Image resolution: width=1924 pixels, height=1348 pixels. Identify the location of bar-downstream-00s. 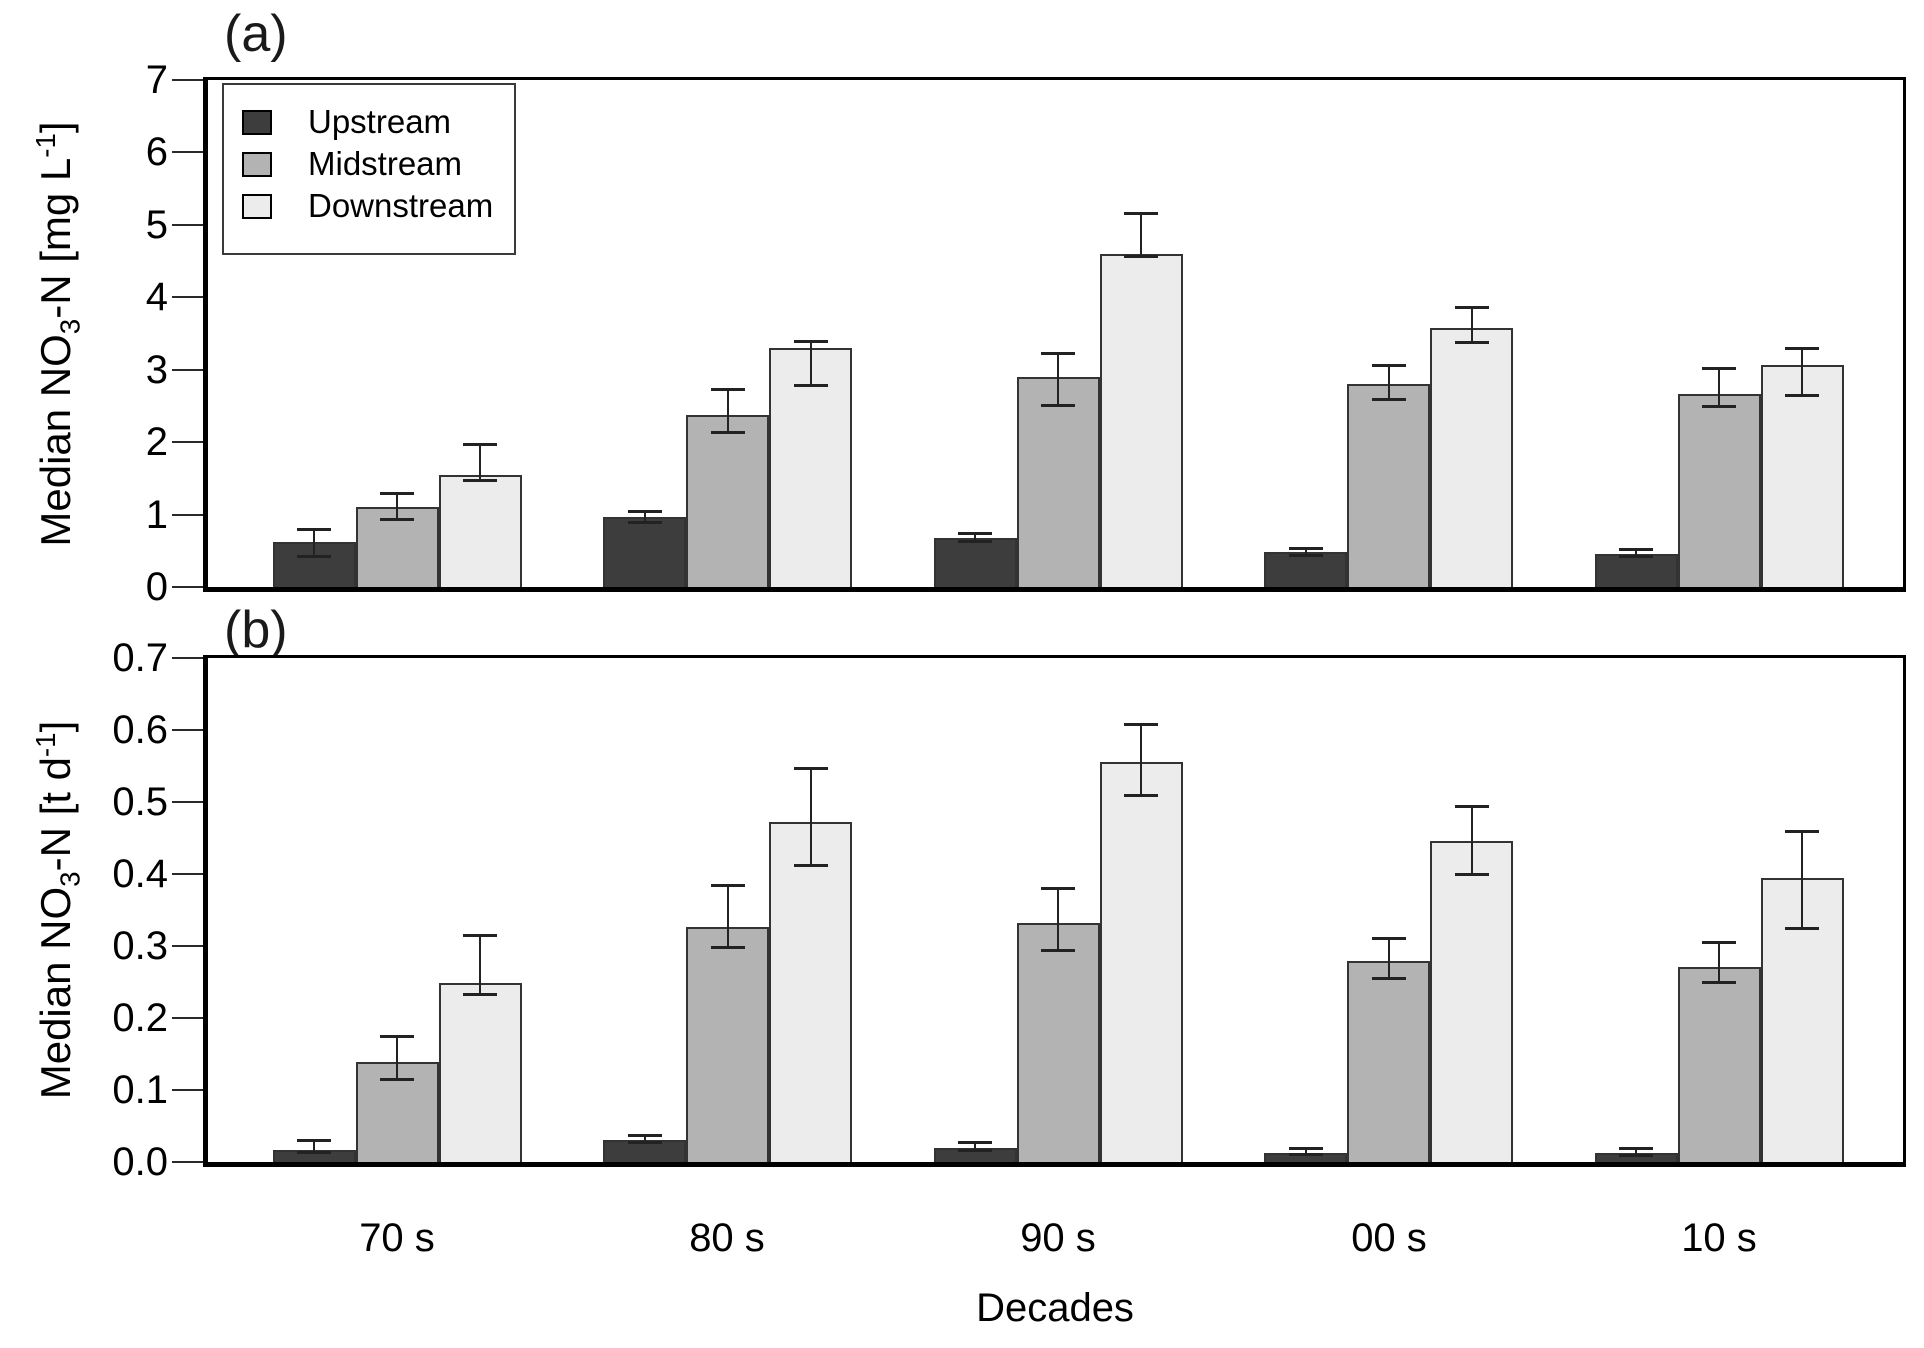
(1471, 457).